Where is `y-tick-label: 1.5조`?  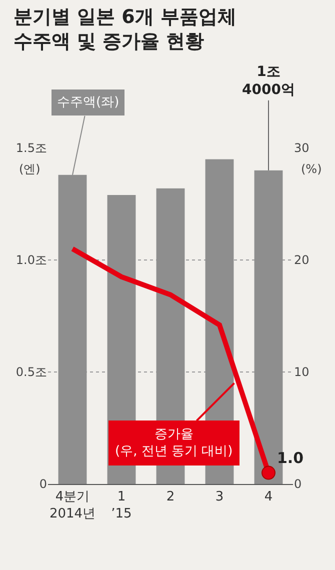
y-tick-label: 1.5조 is located at coordinates (31, 148).